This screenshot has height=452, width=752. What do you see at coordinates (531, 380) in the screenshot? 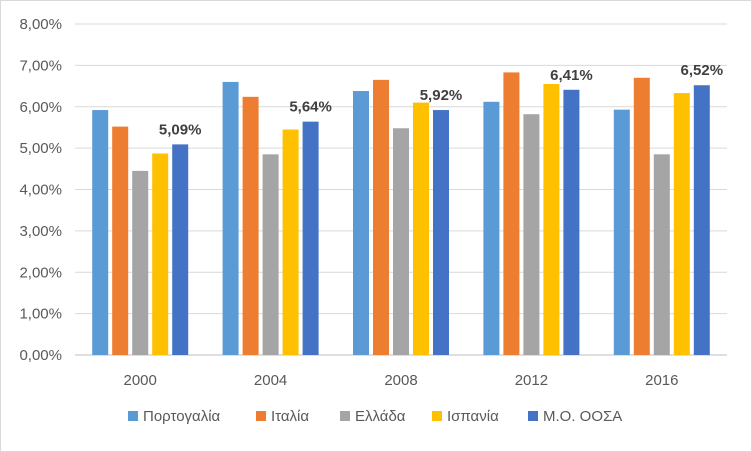
I see `x-tick-label-2012: 2012` at bounding box center [531, 380].